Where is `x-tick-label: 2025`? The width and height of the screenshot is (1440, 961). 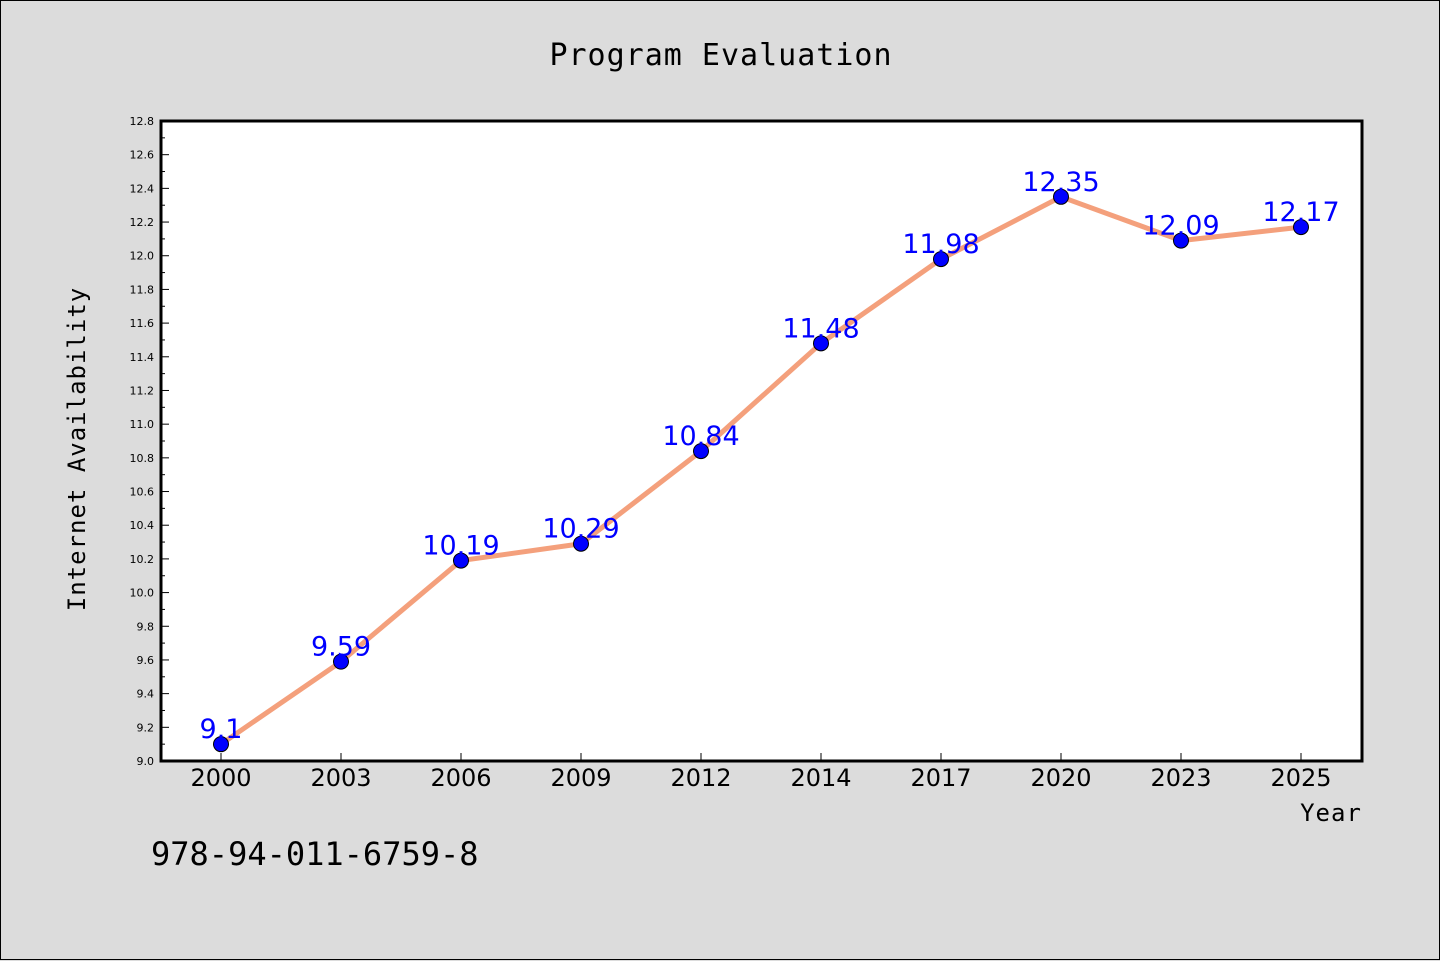
x-tick-label: 2025 is located at coordinates (1300, 778).